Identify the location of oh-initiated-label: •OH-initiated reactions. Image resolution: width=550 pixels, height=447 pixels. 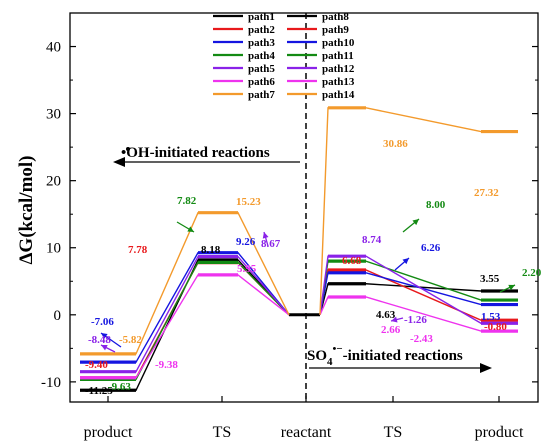
(195, 153).